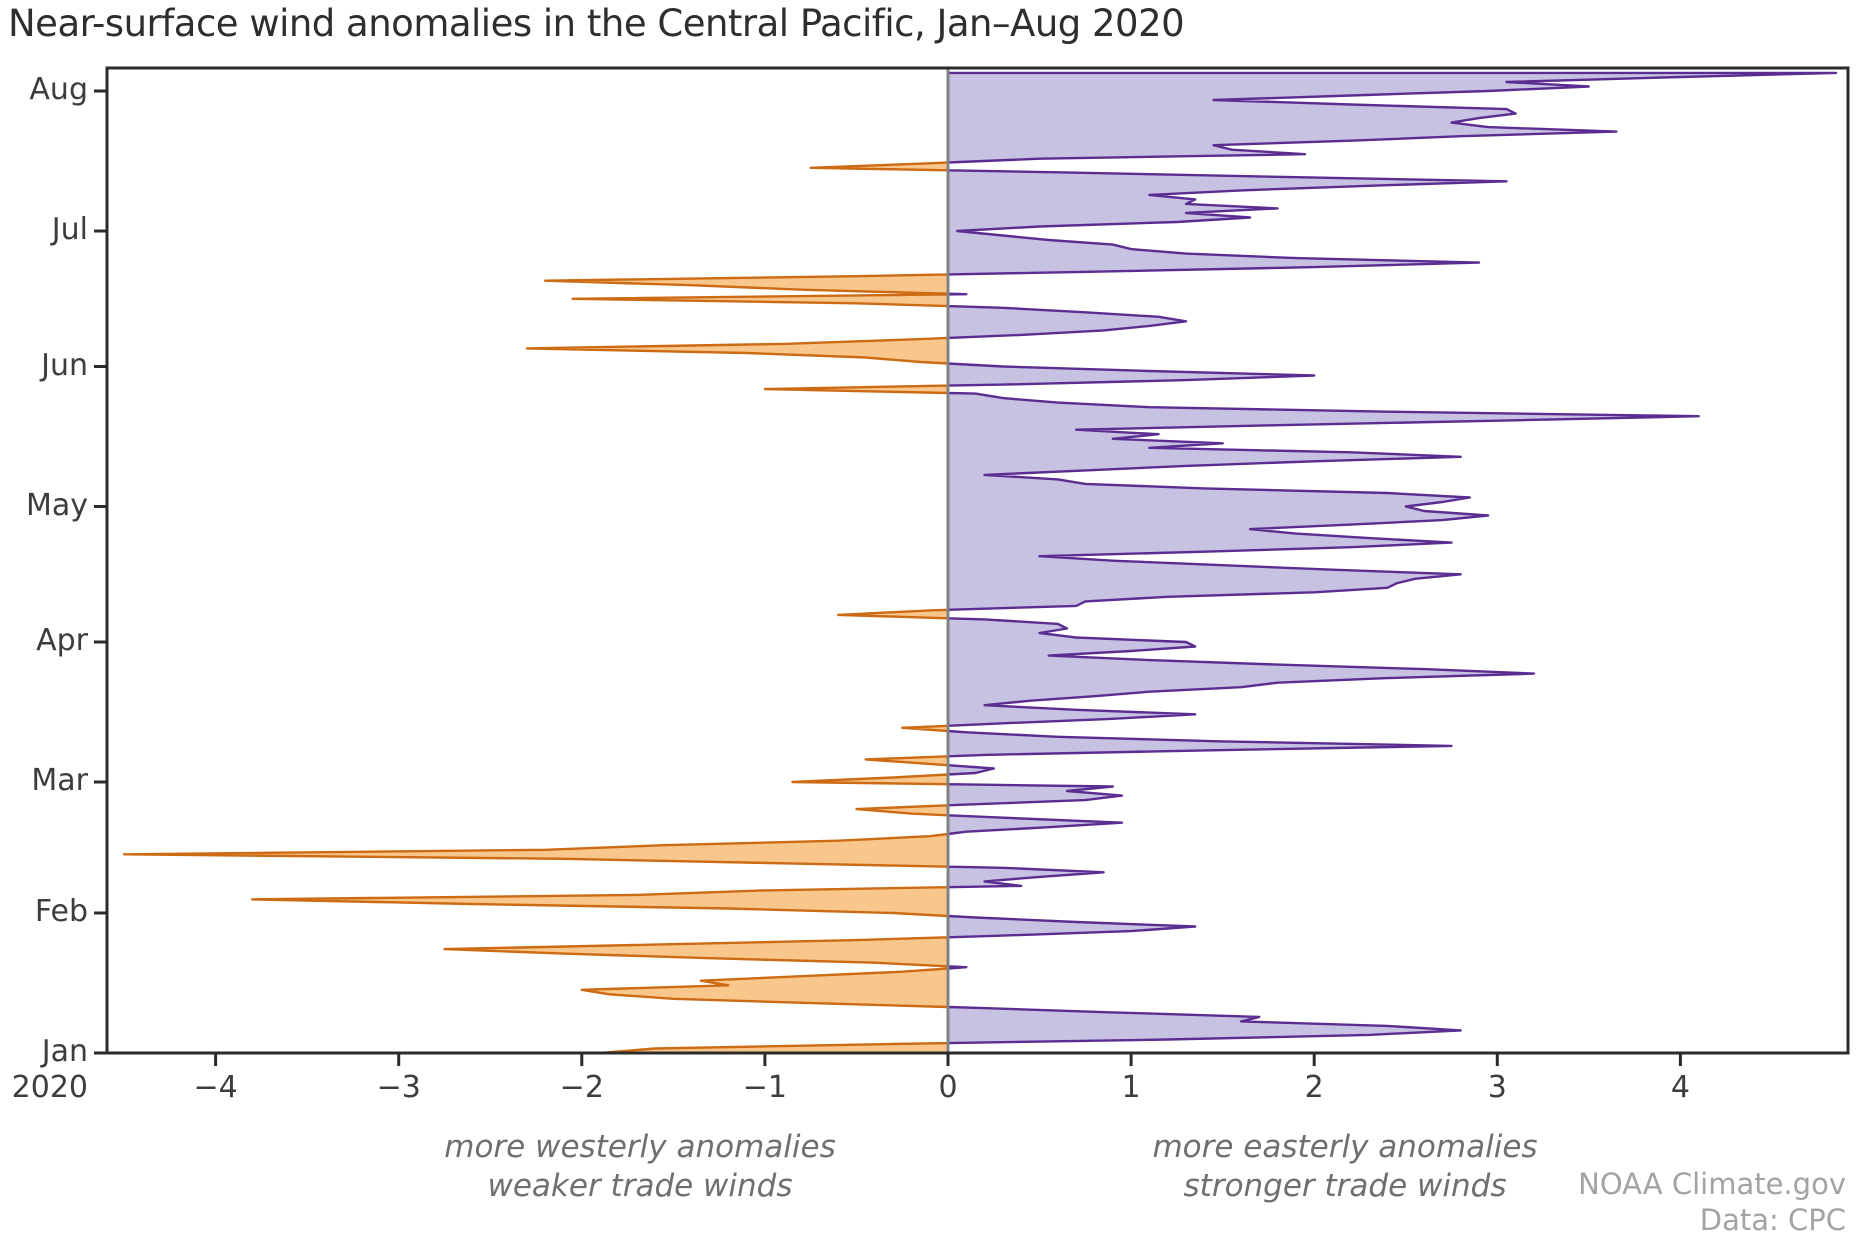 This screenshot has height=1239, width=1860. Describe the element at coordinates (64, 1051) in the screenshot. I see `month-label-jan: Jan` at that location.